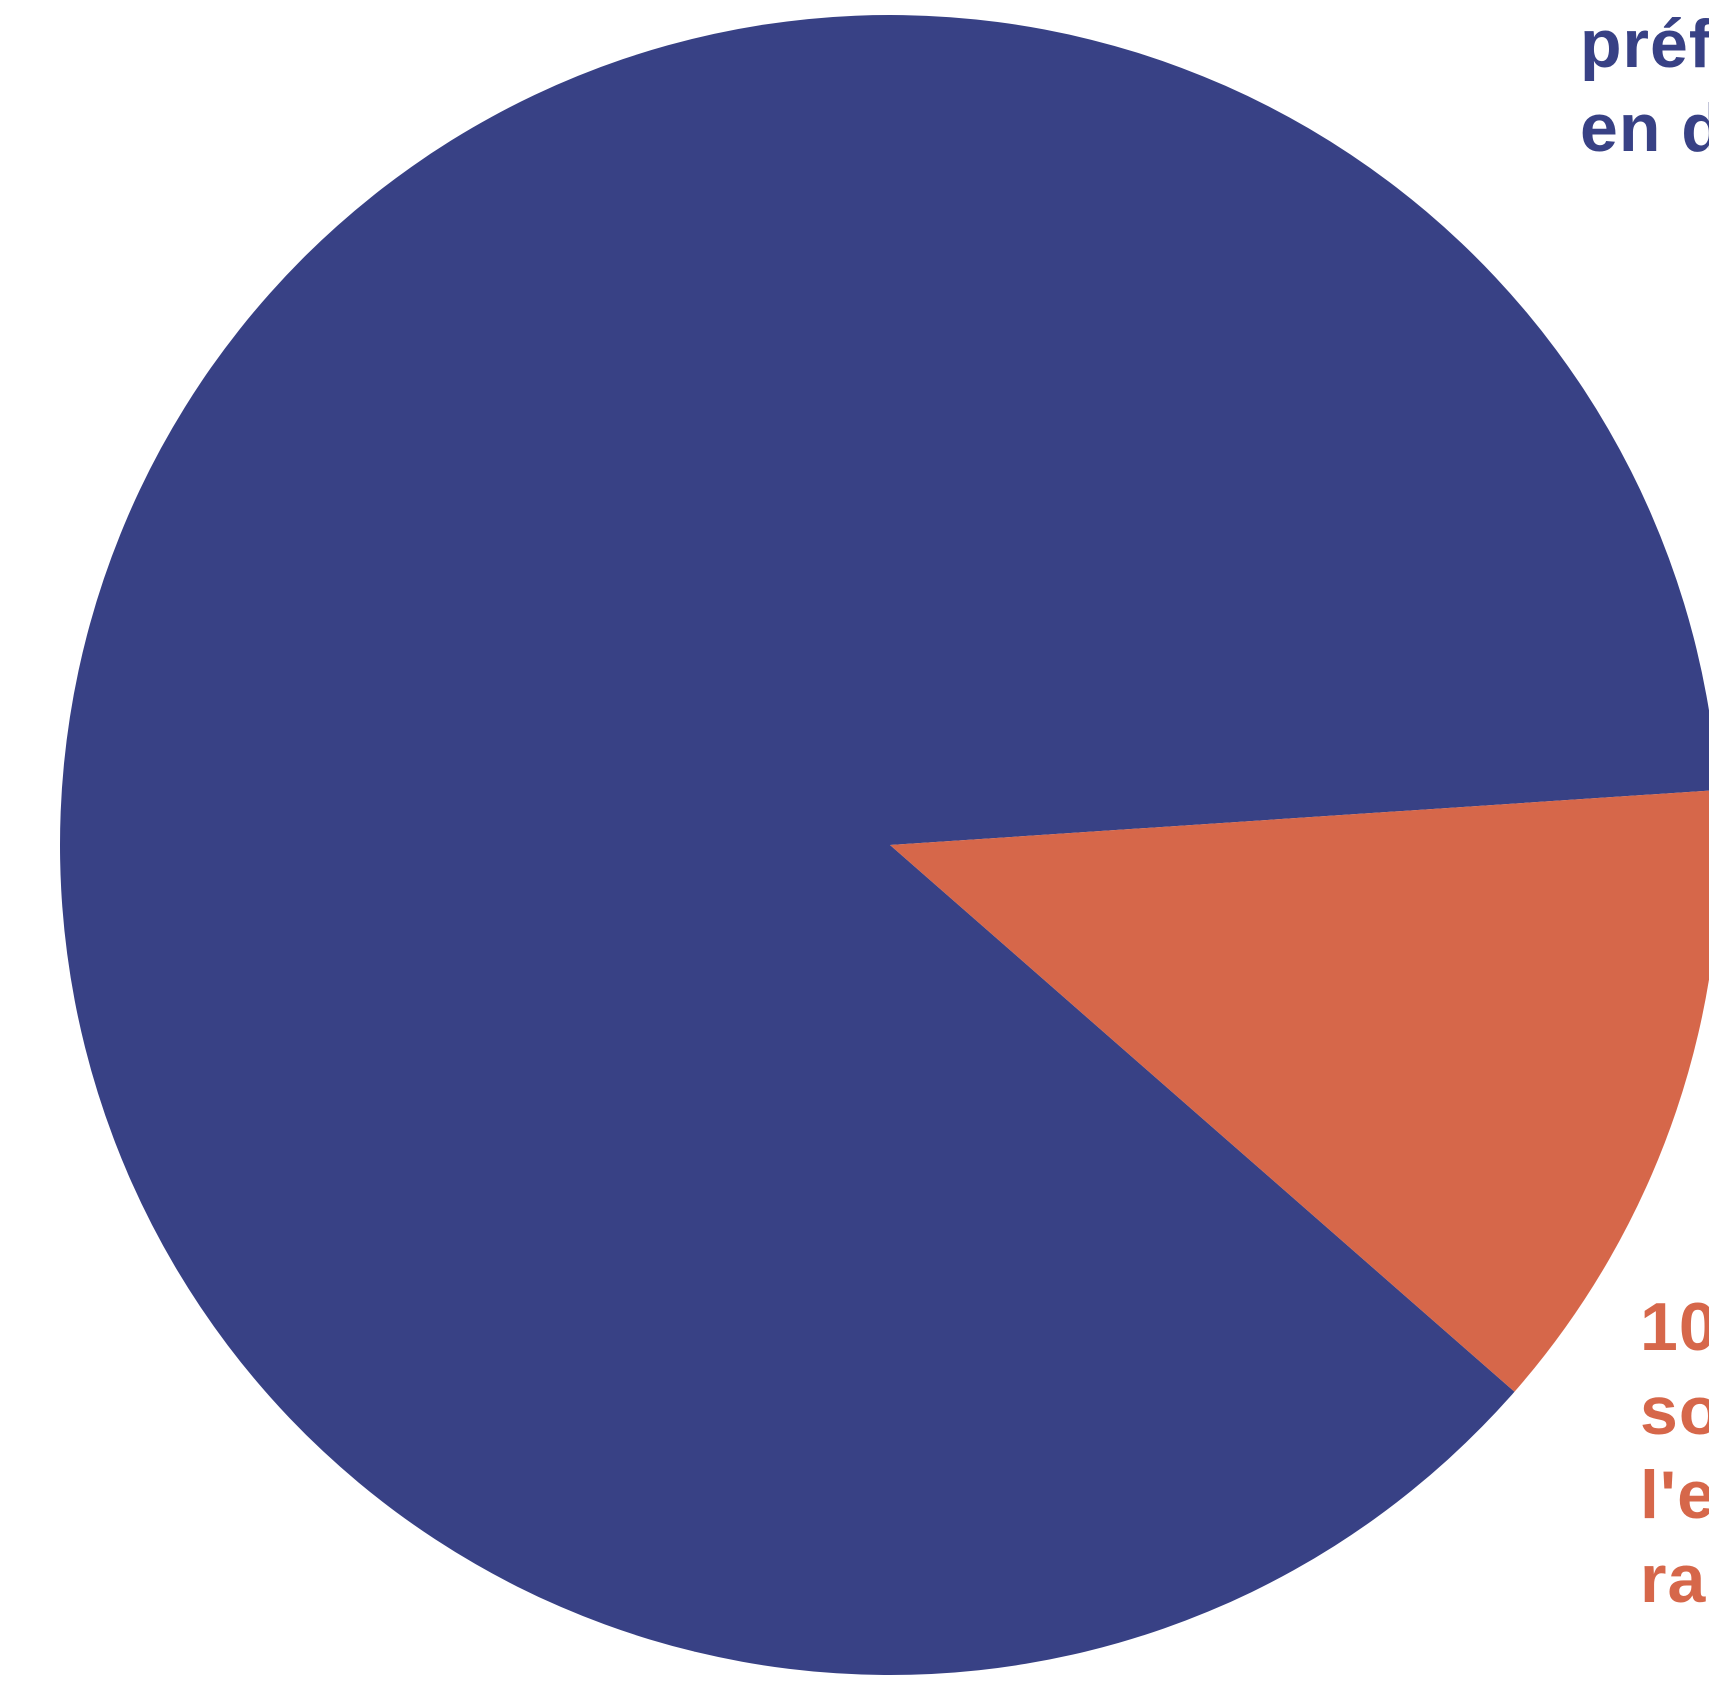 The height and width of the screenshot is (1694, 1709). I want to click on slice-label-minor-line-4: ra, so click(1673, 1579).